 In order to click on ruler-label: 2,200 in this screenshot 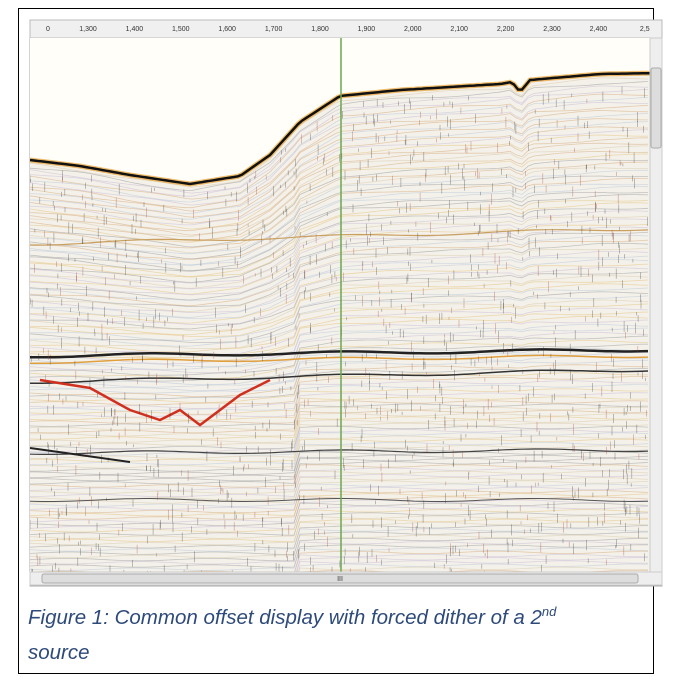, I will do `click(506, 29)`.